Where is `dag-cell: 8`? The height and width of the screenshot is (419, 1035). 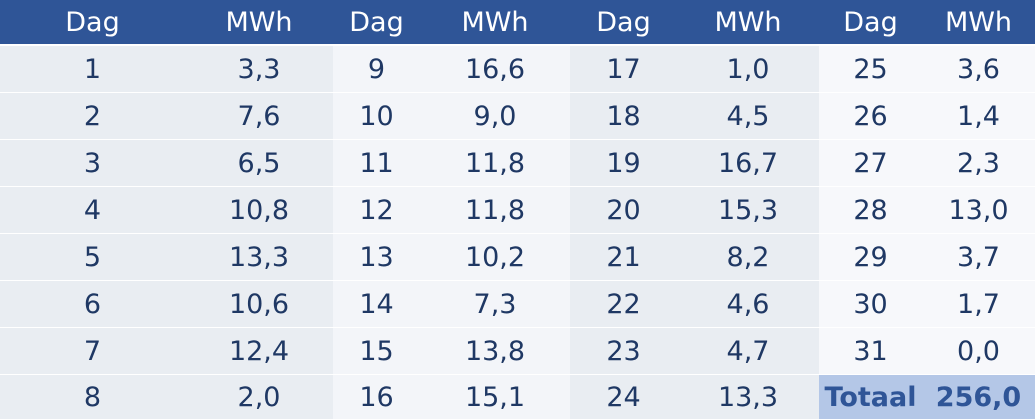 dag-cell: 8 is located at coordinates (92, 397).